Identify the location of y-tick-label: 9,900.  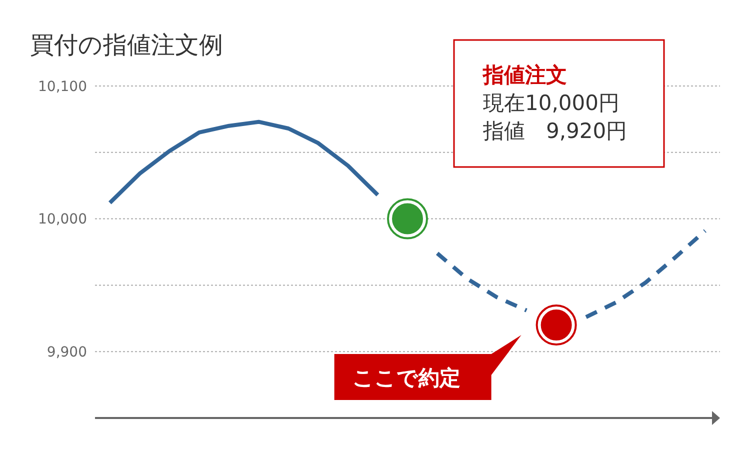
(66, 352).